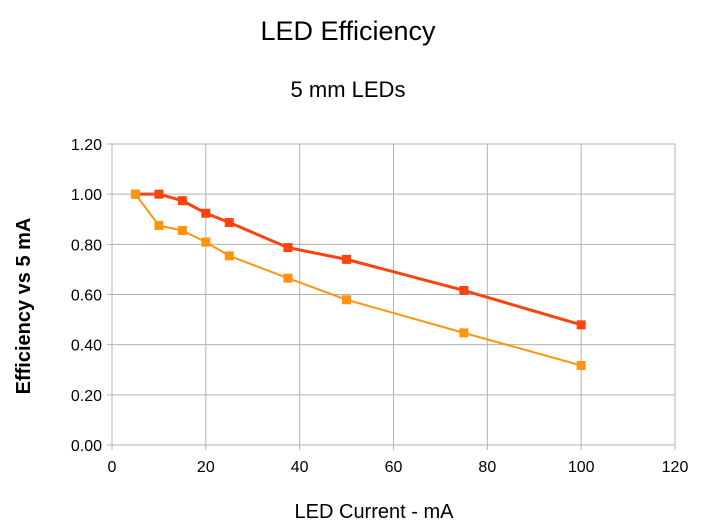 The image size is (707, 530). What do you see at coordinates (86, 145) in the screenshot?
I see `y-tick-label: 1.20` at bounding box center [86, 145].